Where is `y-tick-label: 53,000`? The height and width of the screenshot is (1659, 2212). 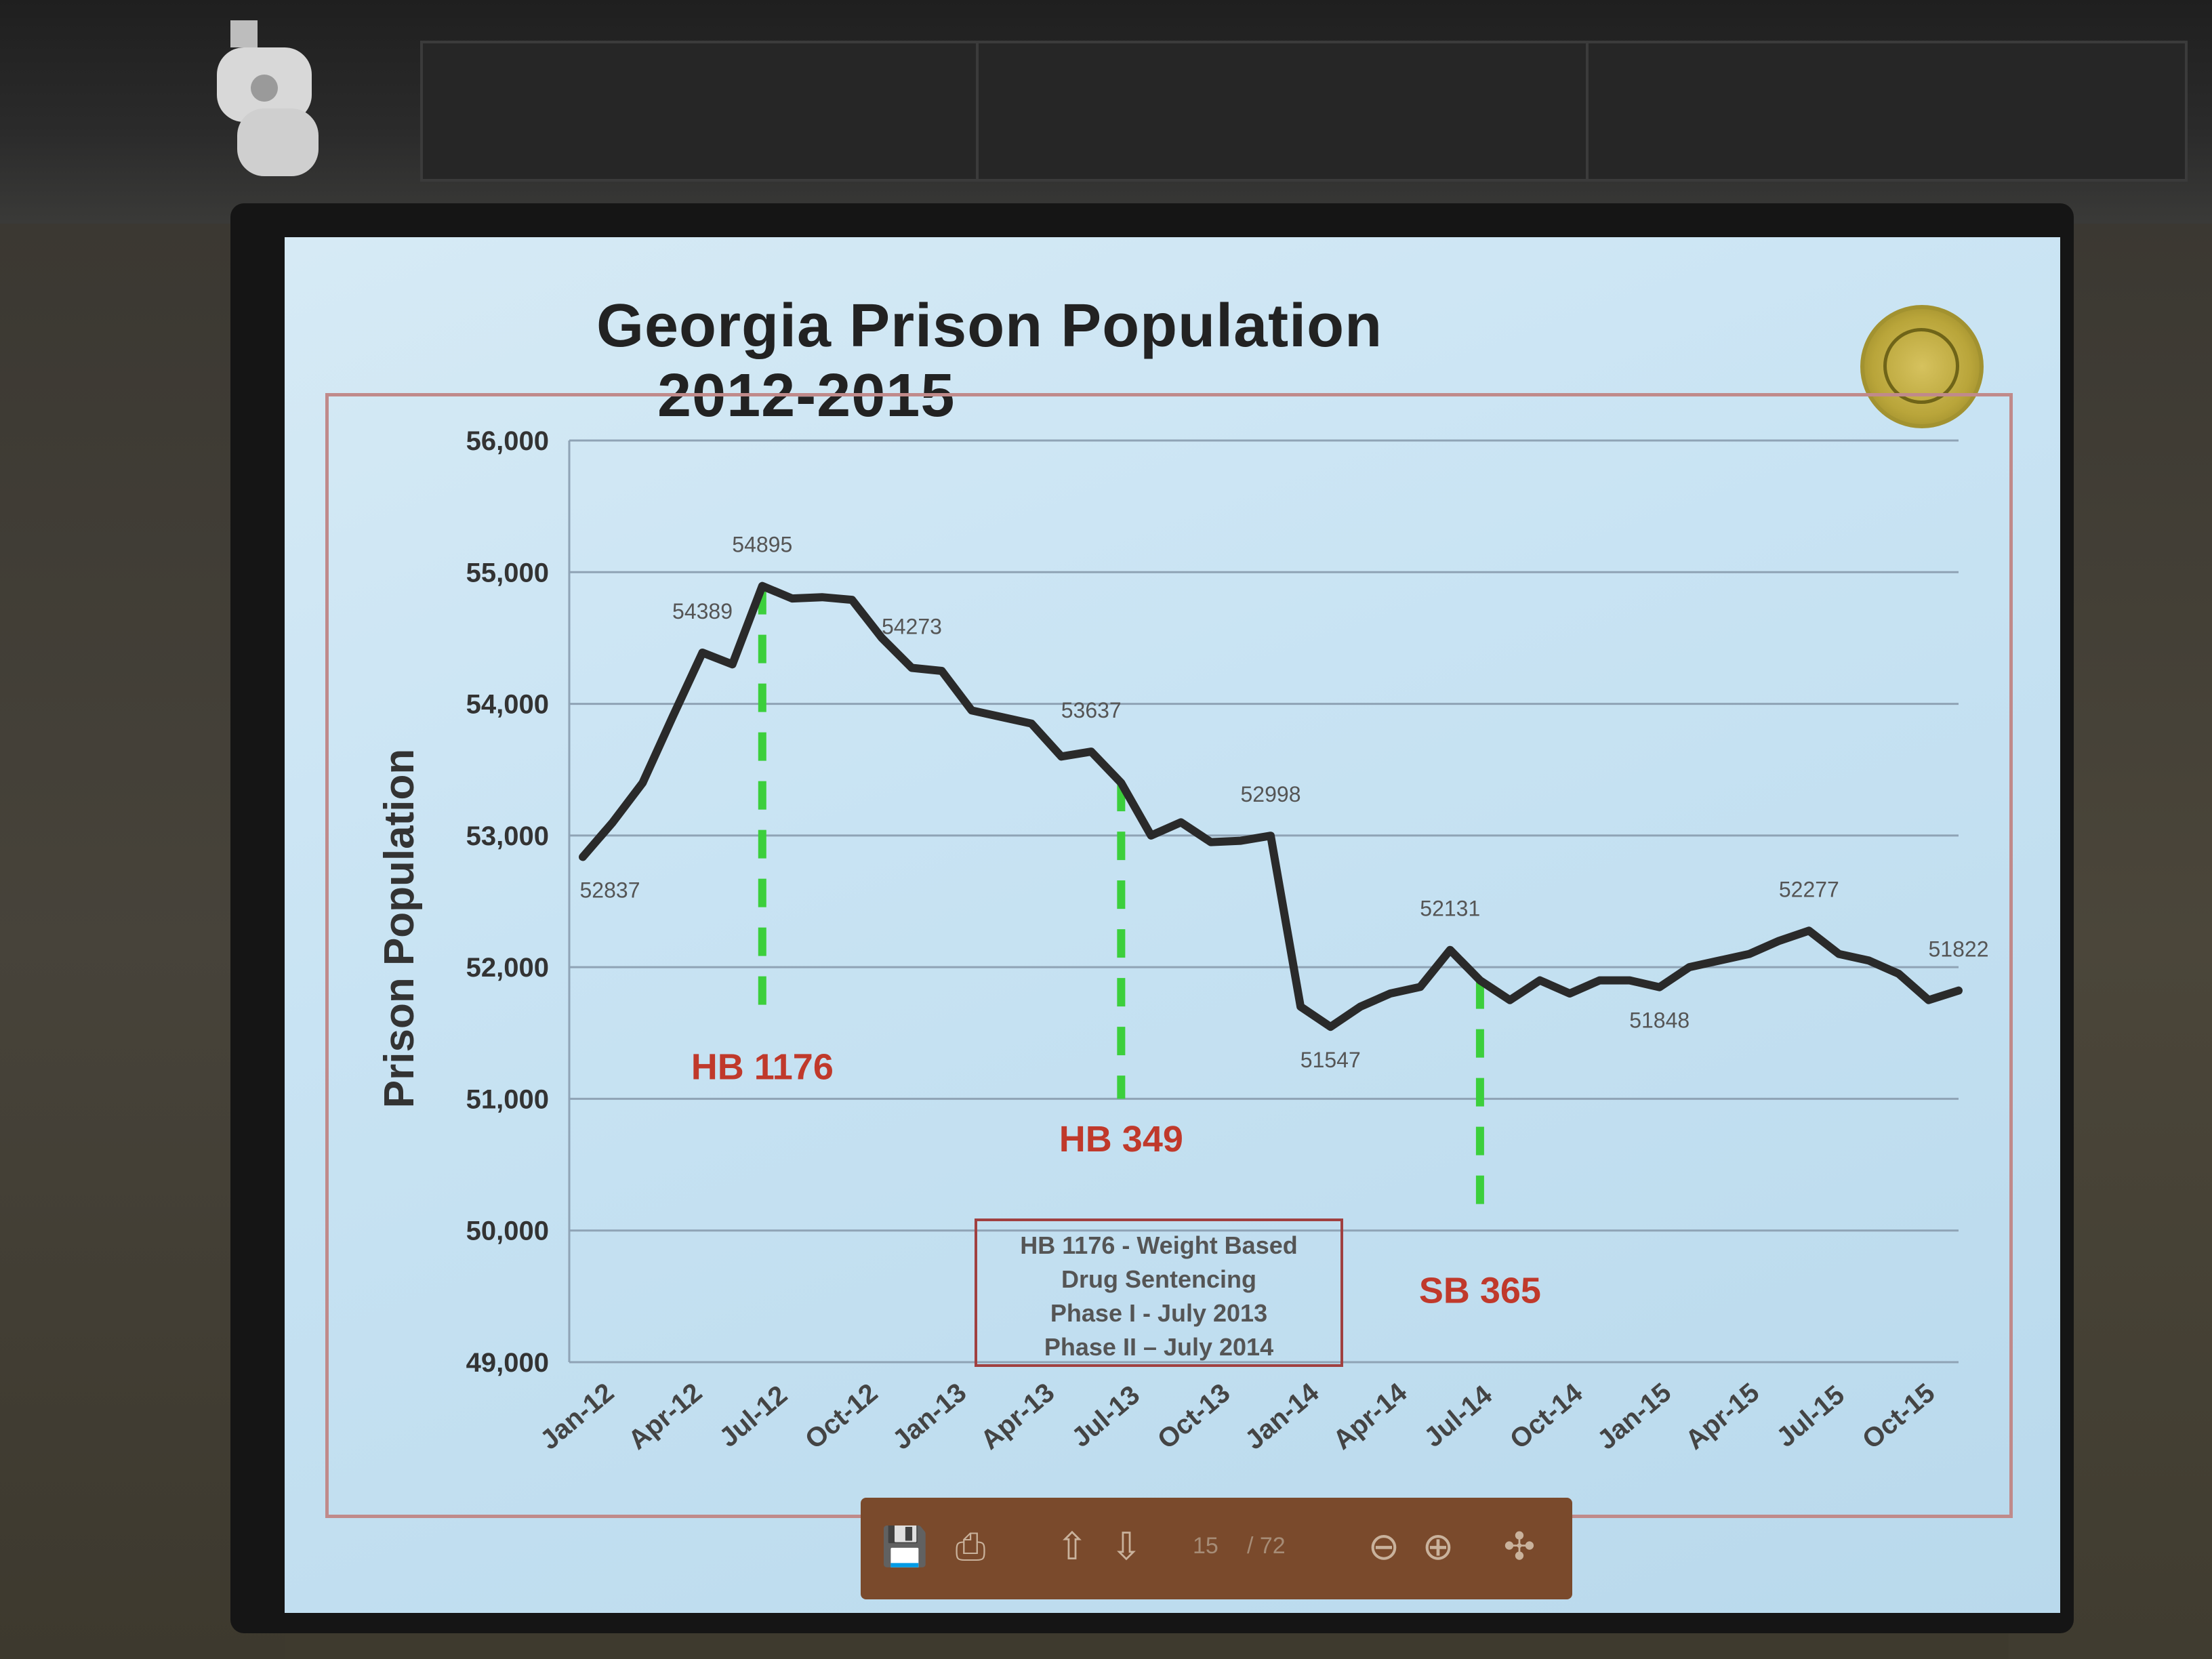
y-tick-label: 53,000 is located at coordinates (508, 836).